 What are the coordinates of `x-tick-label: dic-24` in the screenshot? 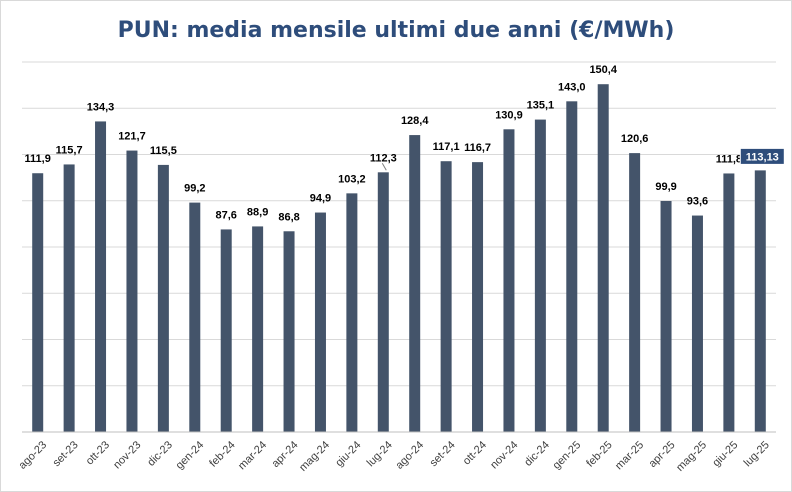 It's located at (537, 454).